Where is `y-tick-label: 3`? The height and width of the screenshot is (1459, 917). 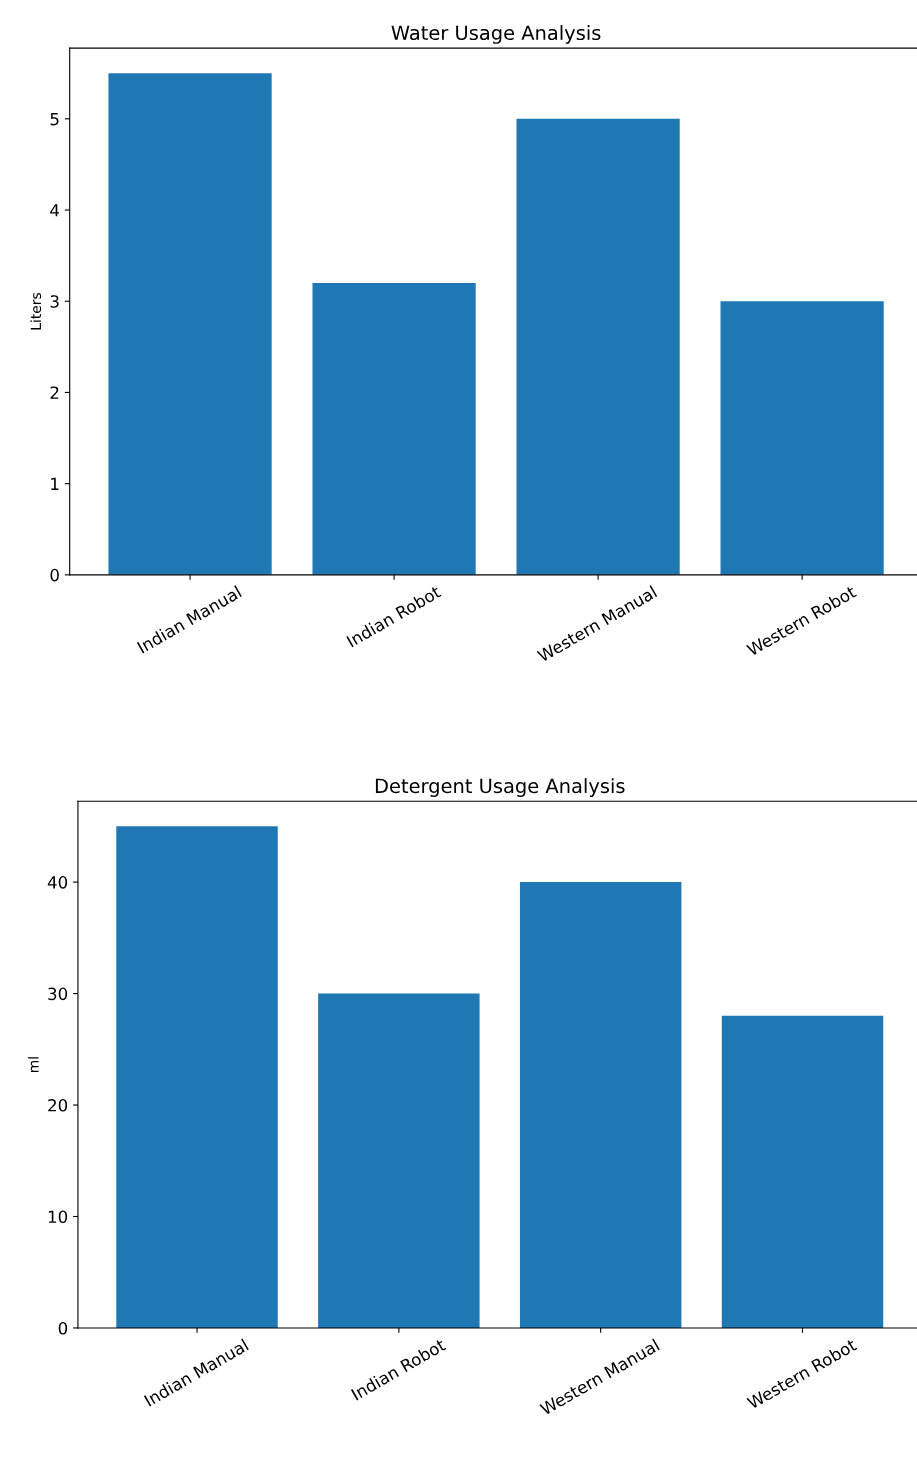 y-tick-label: 3 is located at coordinates (54, 301).